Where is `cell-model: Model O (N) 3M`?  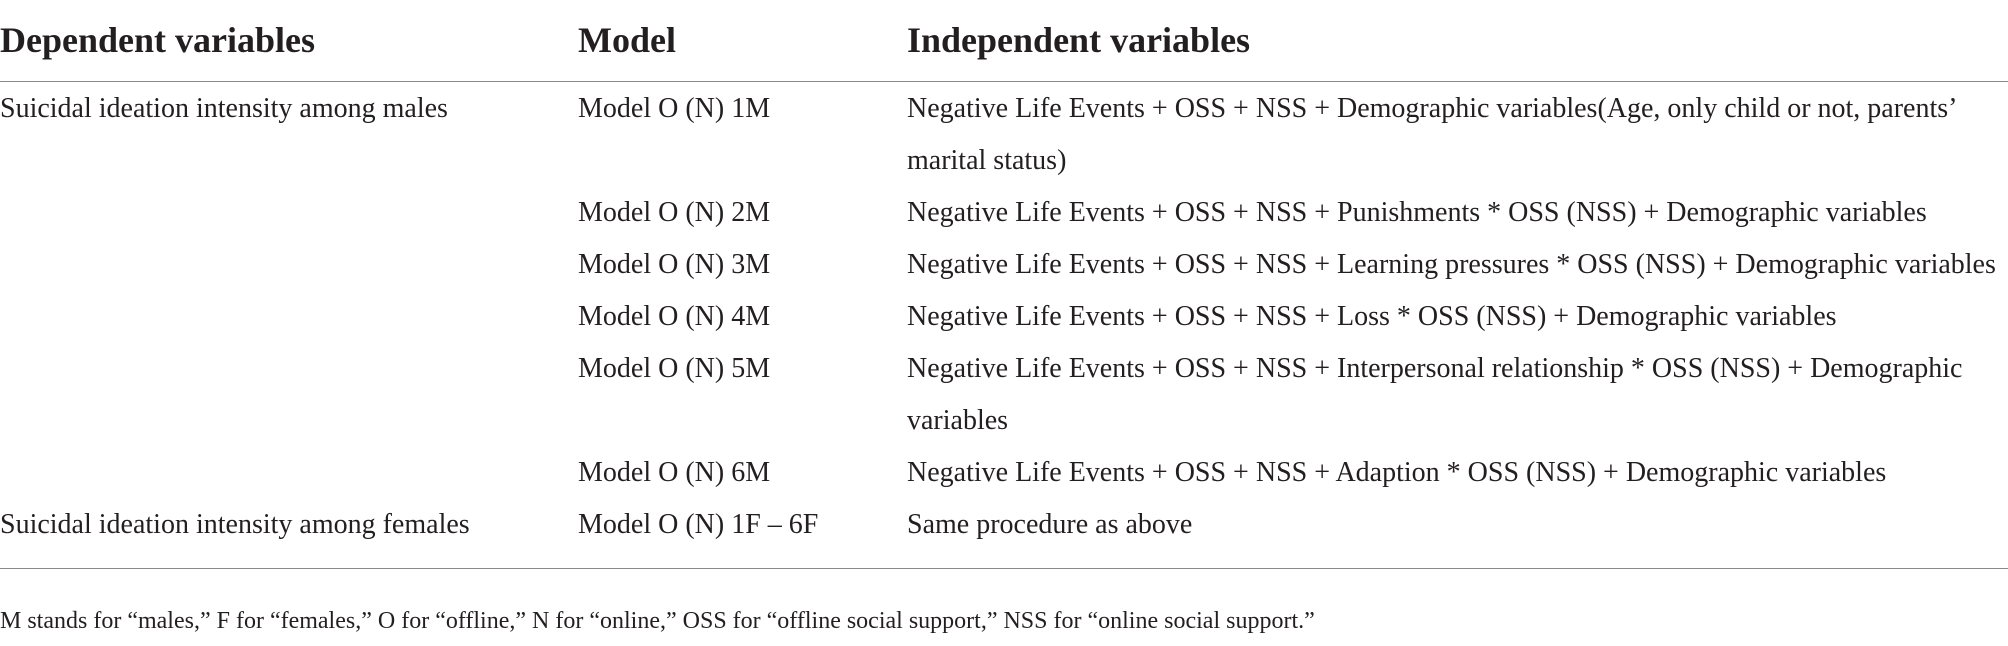 cell-model: Model O (N) 3M is located at coordinates (674, 264).